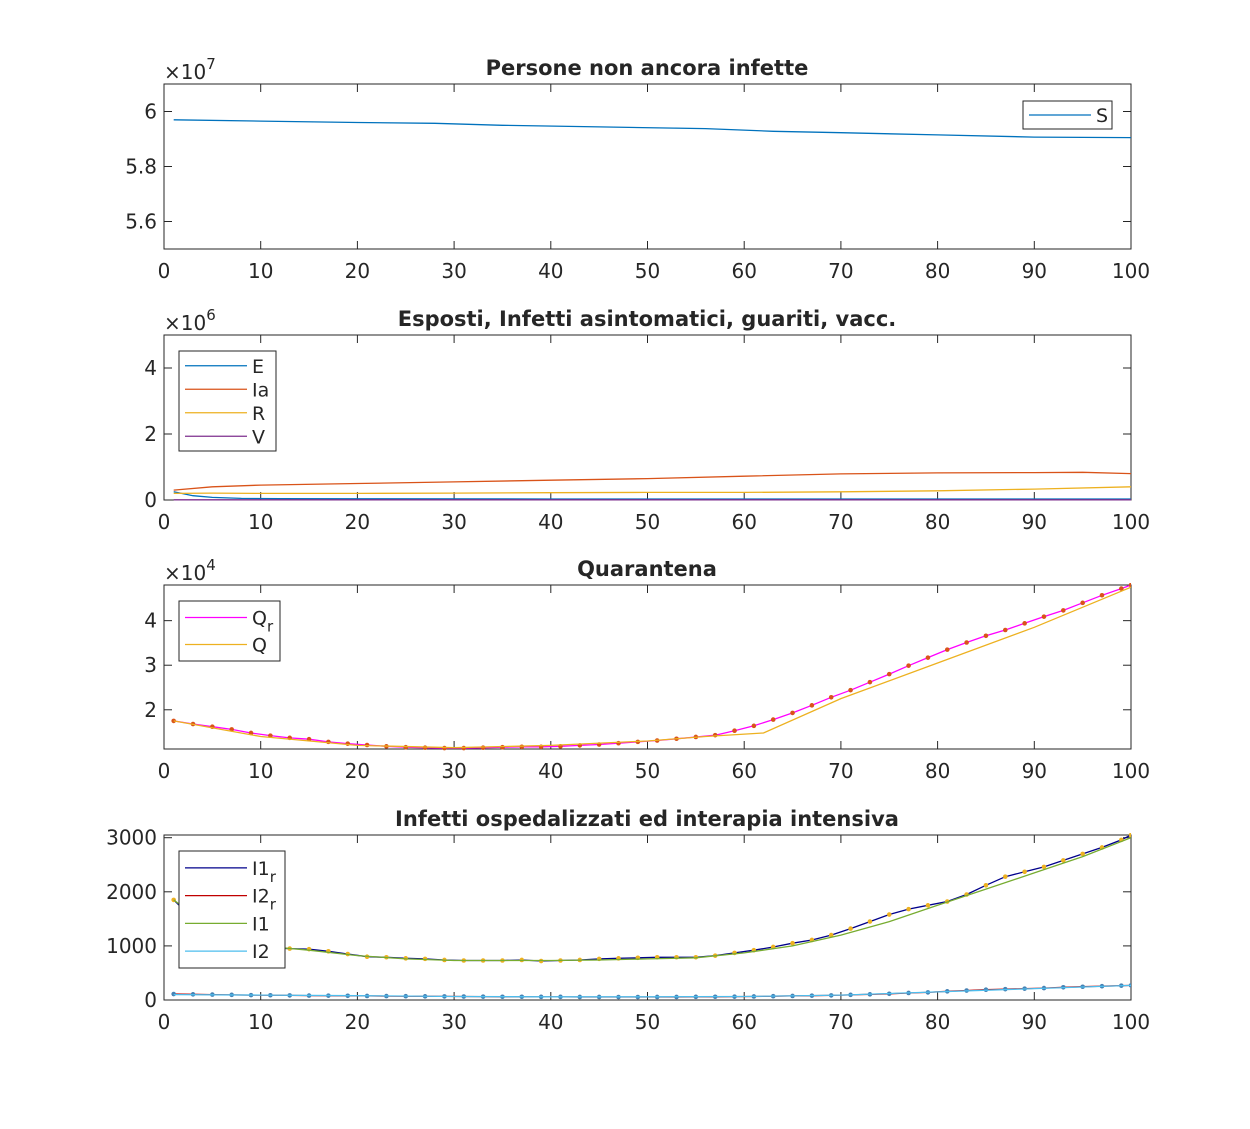 This screenshot has height=1129, width=1250. I want to click on legend-label: S, so click(1102, 116).